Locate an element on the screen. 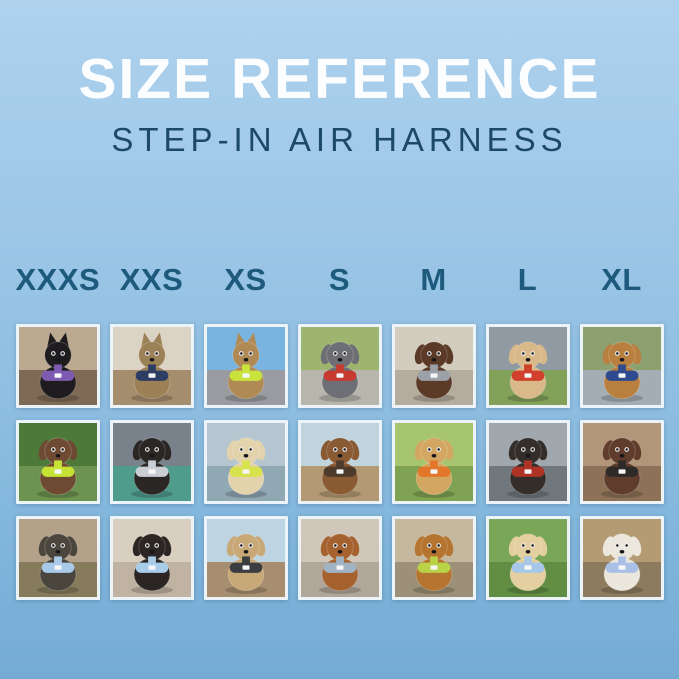 The height and width of the screenshot is (679, 679). photo-m-row1 is located at coordinates (433, 366).